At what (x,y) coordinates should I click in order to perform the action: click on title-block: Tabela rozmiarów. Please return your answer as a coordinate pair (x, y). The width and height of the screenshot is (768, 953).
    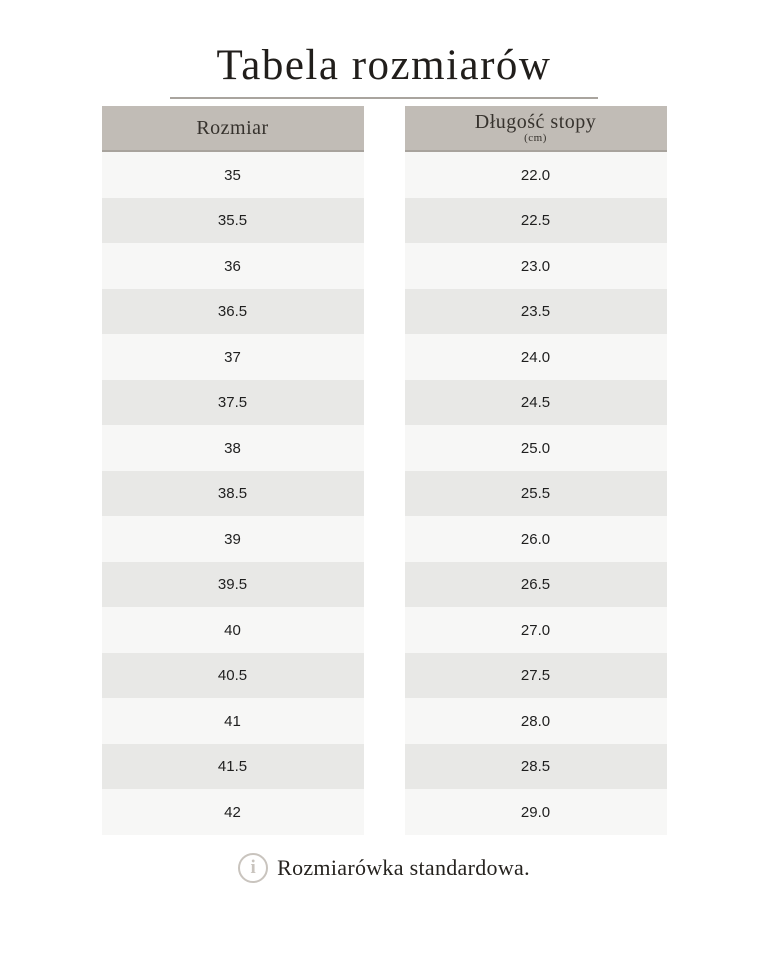
    Looking at the image, I should click on (384, 50).